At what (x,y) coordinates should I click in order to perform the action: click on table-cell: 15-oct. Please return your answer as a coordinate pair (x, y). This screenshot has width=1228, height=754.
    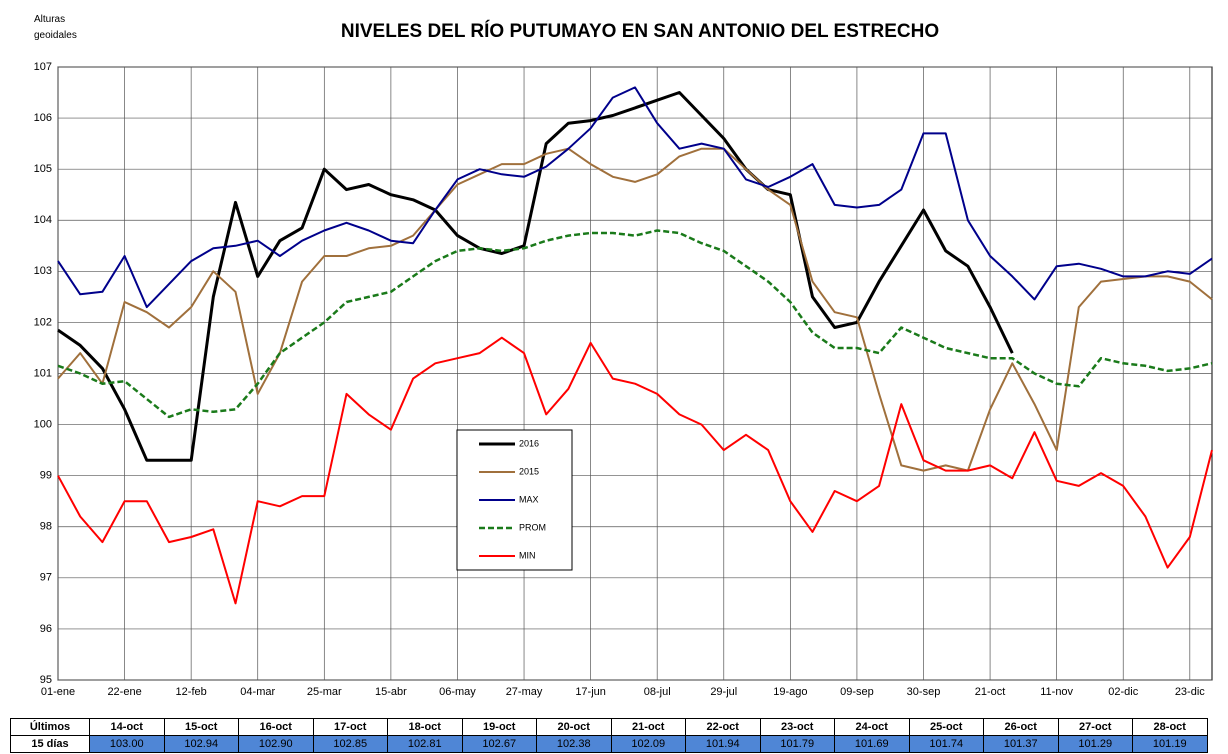
    Looking at the image, I should click on (201, 727).